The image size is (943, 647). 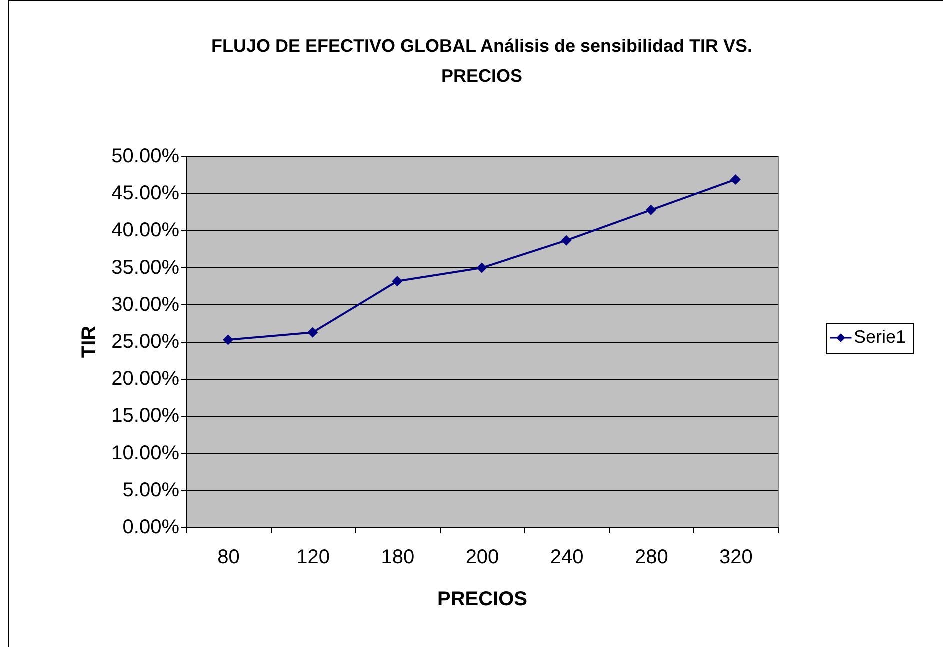 I want to click on legend-label: Serie1, so click(x=880, y=337).